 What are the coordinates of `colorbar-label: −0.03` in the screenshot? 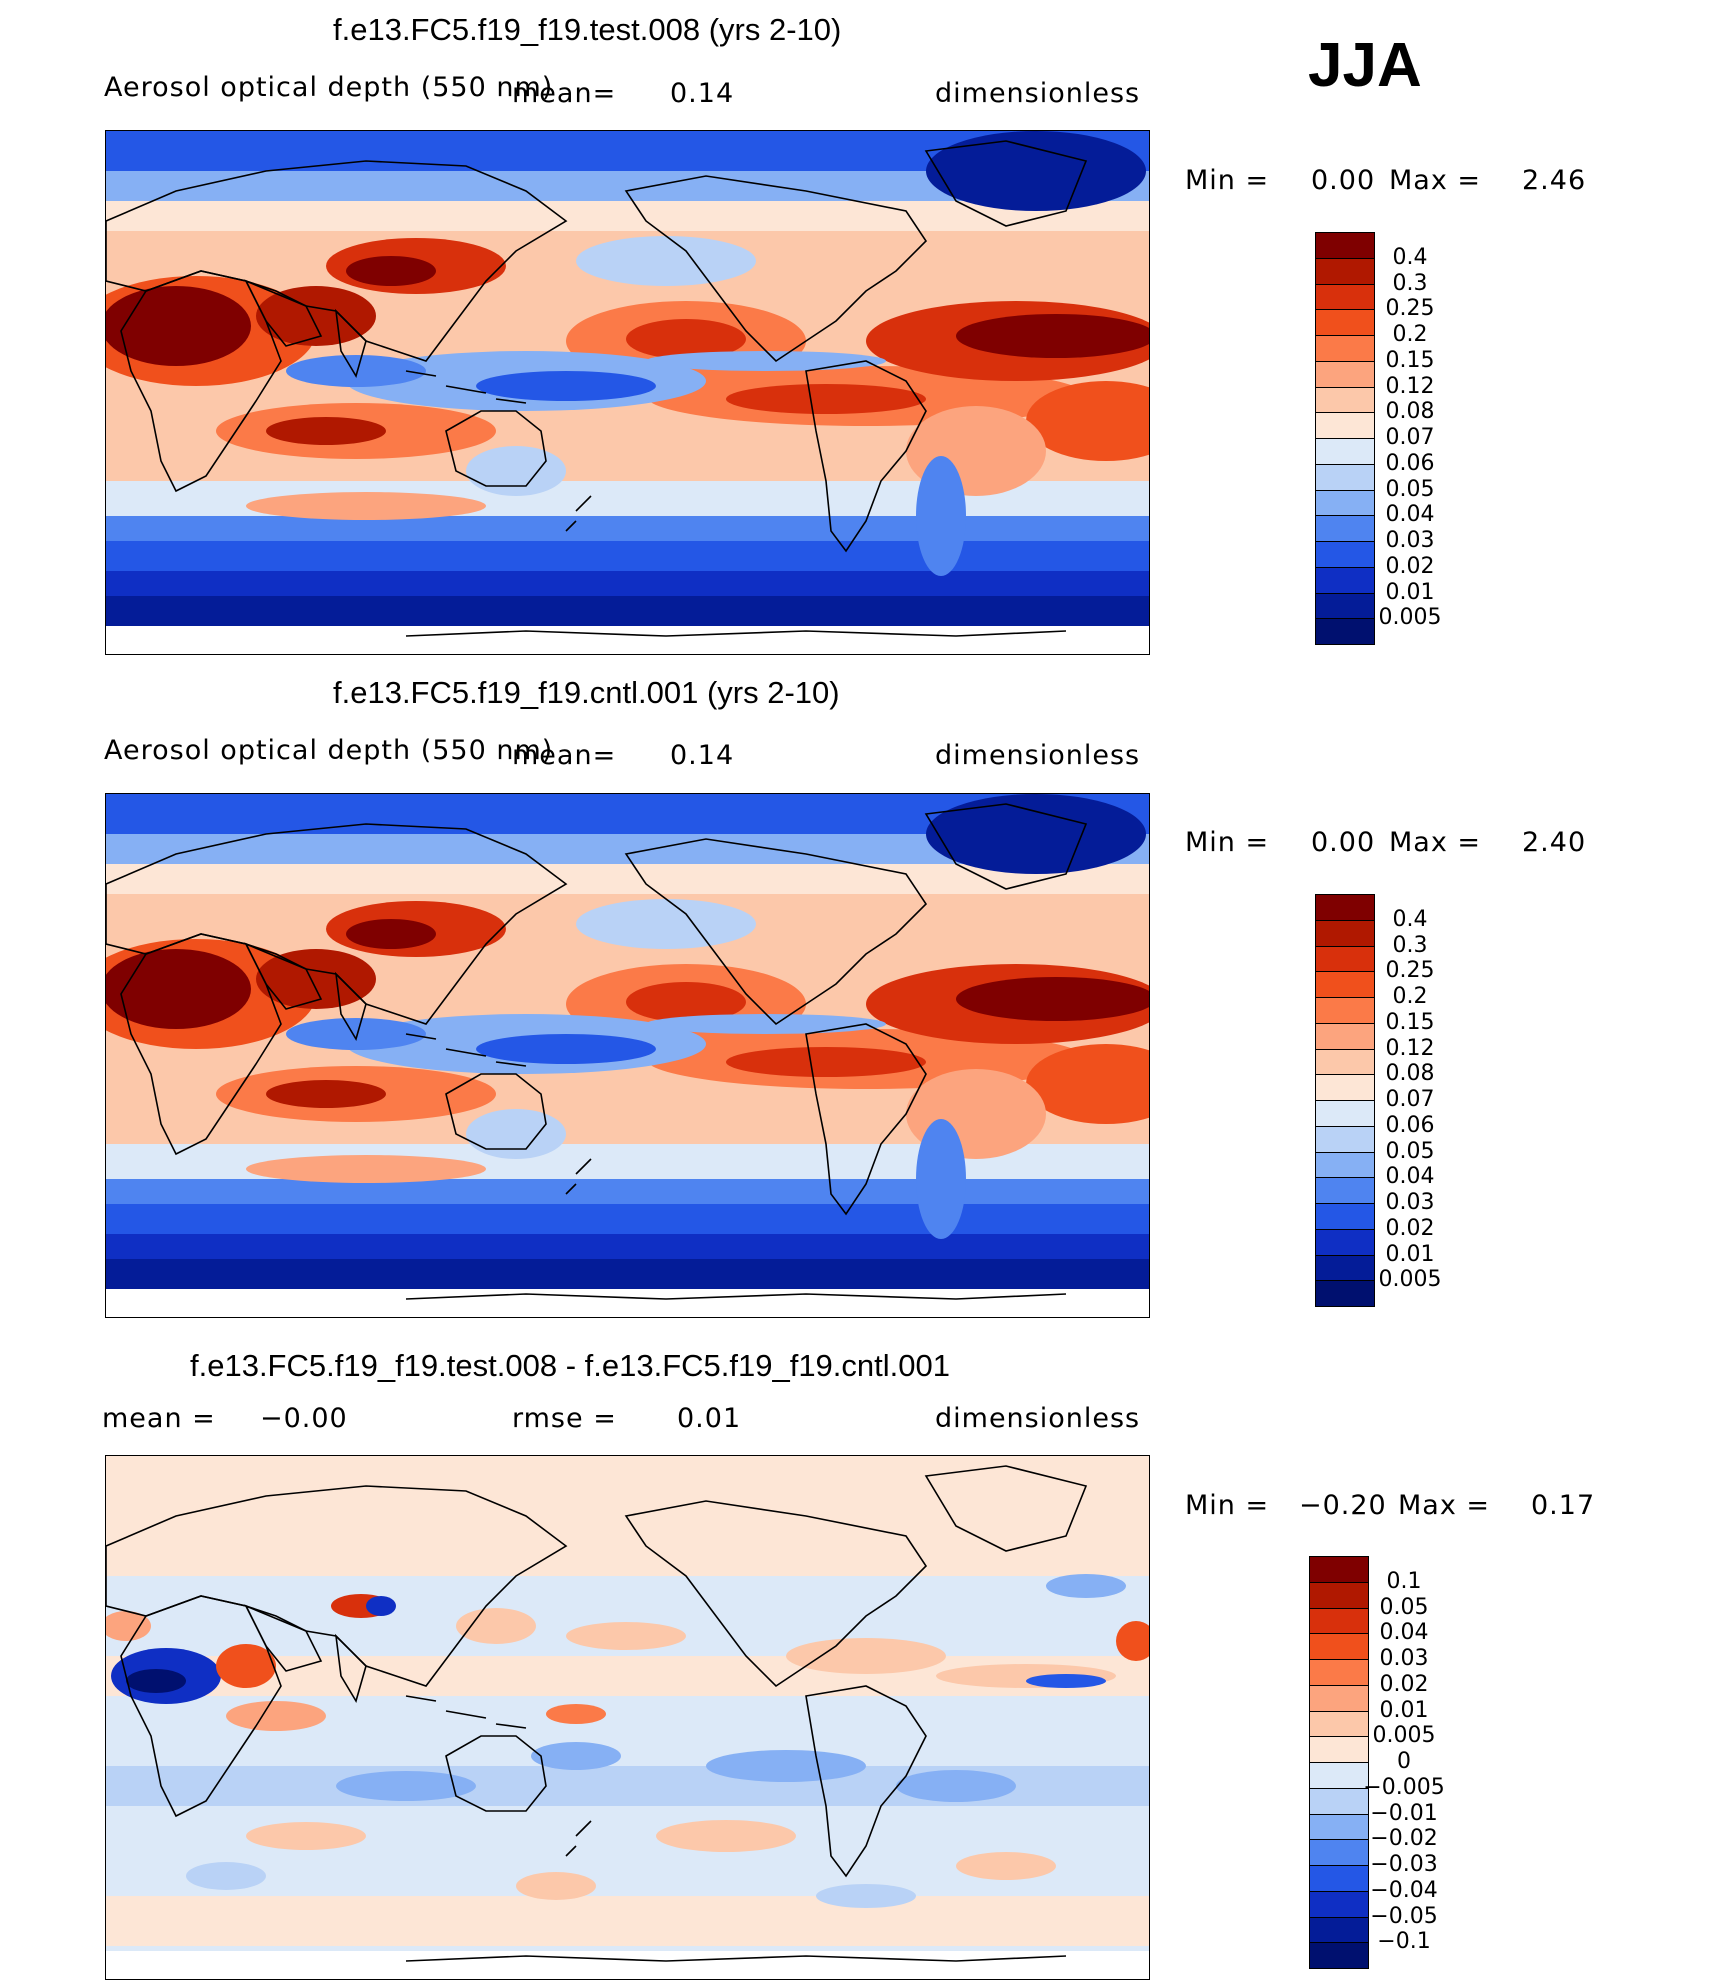 It's located at (1404, 1864).